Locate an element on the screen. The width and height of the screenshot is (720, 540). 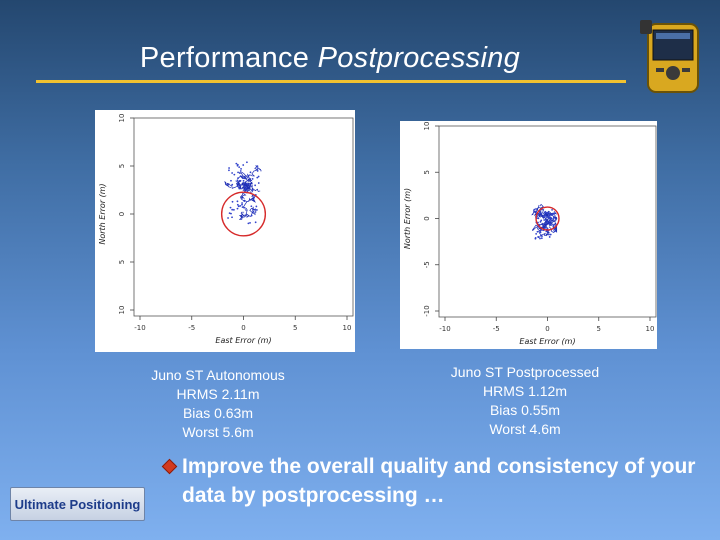
y-tick-label: -5 is located at coordinates (427, 264).